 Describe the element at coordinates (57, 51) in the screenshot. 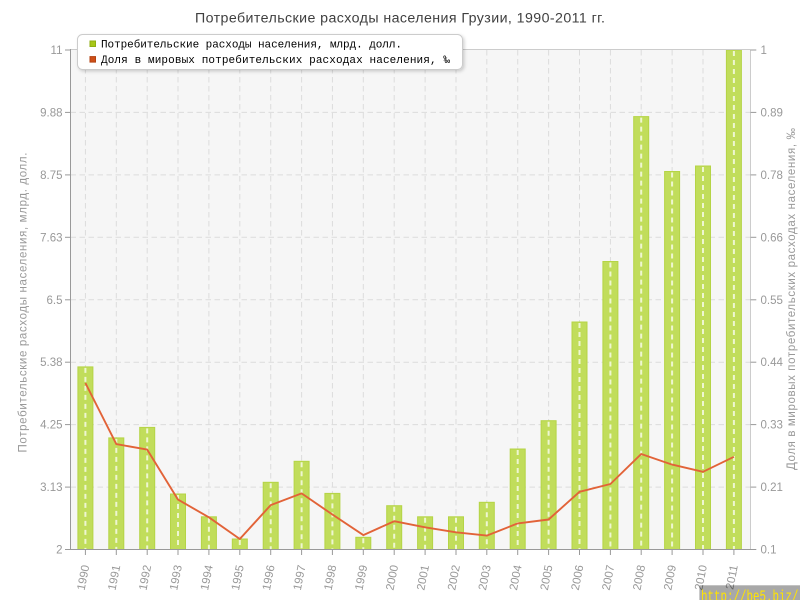

I see `svg-text: 11` at that location.